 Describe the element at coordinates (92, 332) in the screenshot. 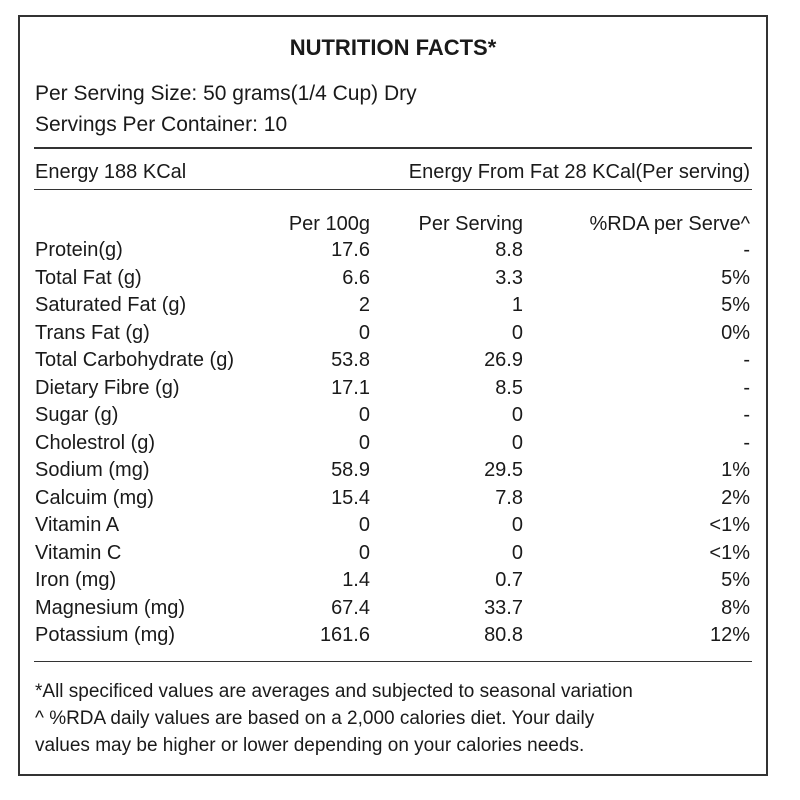

I see `nutrient-name: Trans Fat (g)` at that location.